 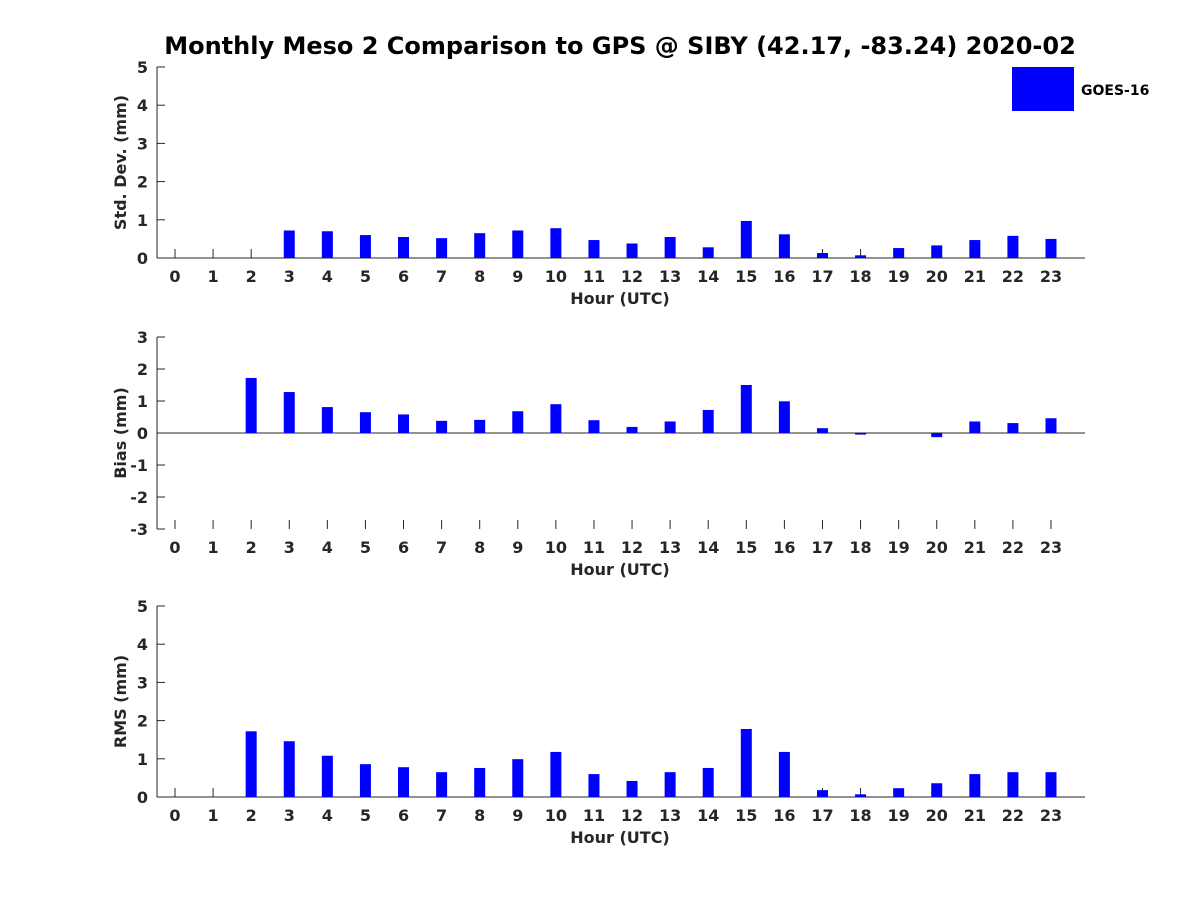 I want to click on y-axis-label: Bias (mm), so click(x=120, y=433).